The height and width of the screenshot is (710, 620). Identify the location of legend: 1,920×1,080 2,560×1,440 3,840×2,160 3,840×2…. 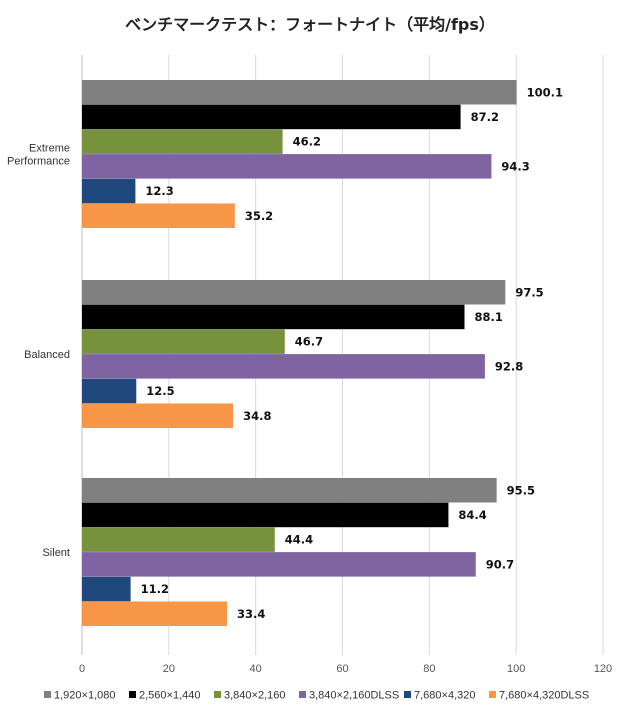
(316, 696).